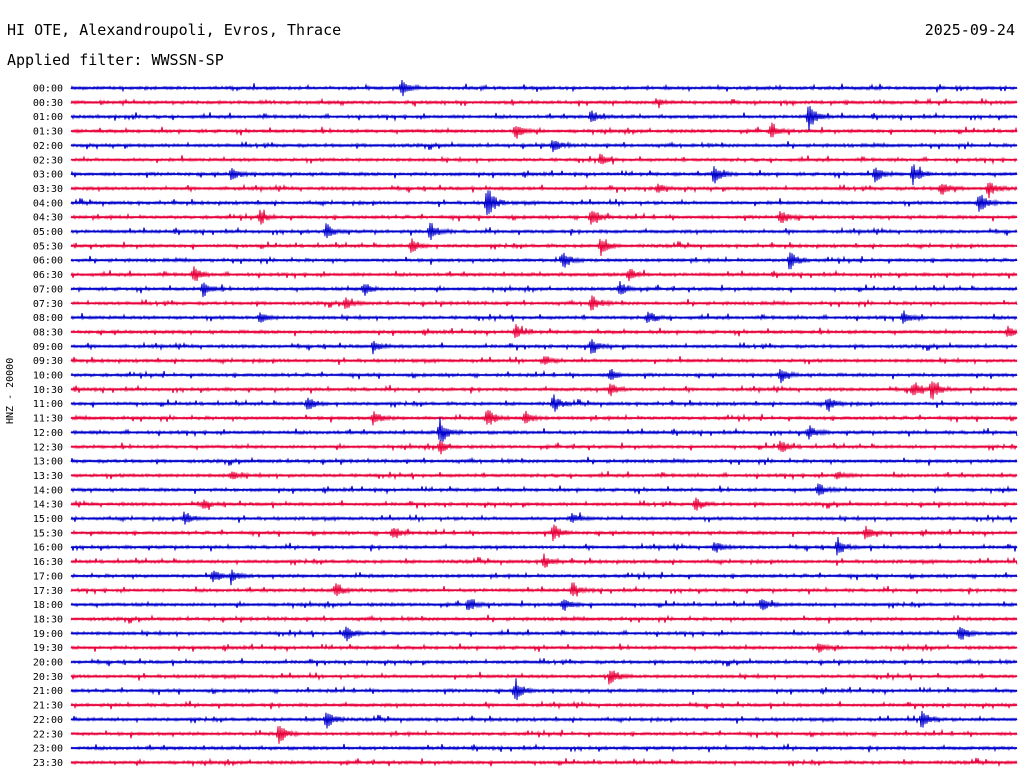  Describe the element at coordinates (48, 734) in the screenshot. I see `time-label-2230: 22:30` at that location.